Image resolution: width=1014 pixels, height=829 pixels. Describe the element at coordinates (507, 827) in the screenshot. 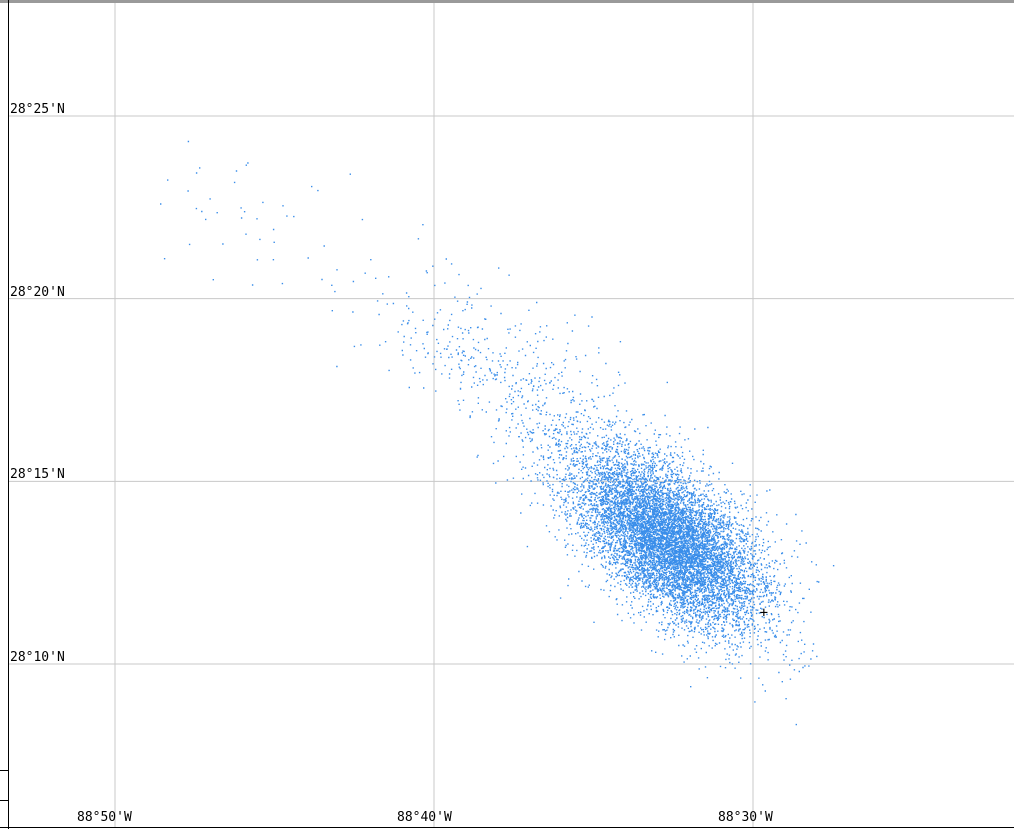

I see `map-border-bottom` at that location.